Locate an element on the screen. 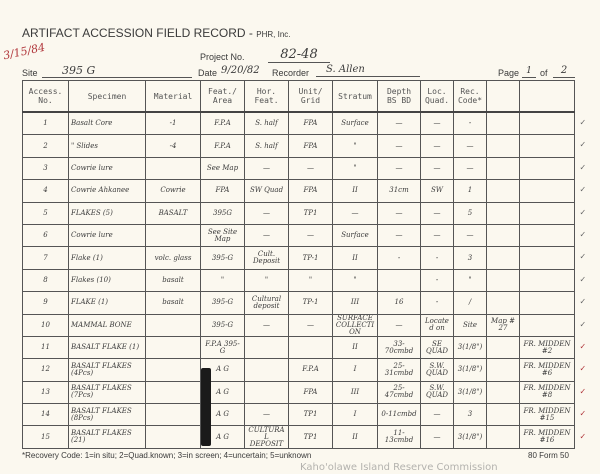 This screenshot has height=474, width=600. table-cell: III is located at coordinates (355, 303).